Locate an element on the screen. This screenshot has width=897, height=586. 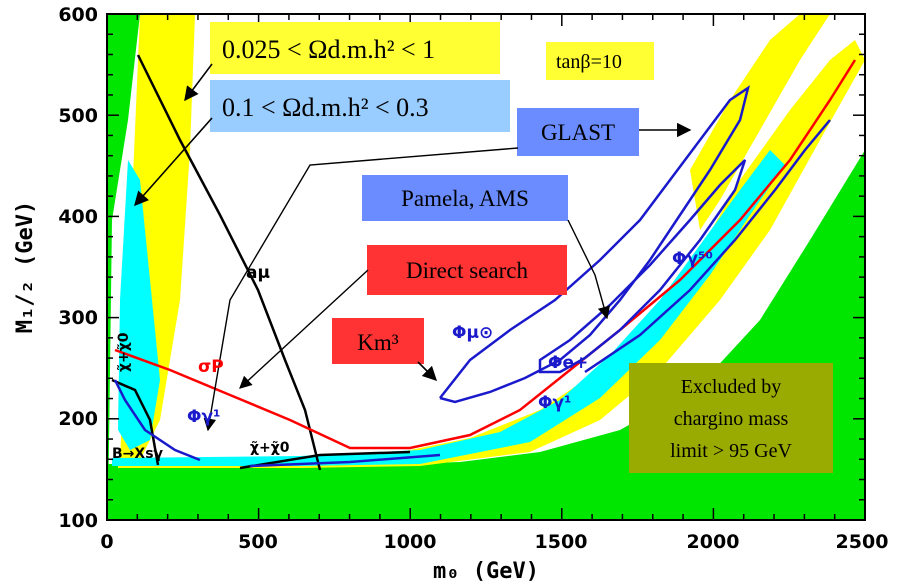
label-phi-gamma-1-right: Φγ¹ is located at coordinates (554, 403).